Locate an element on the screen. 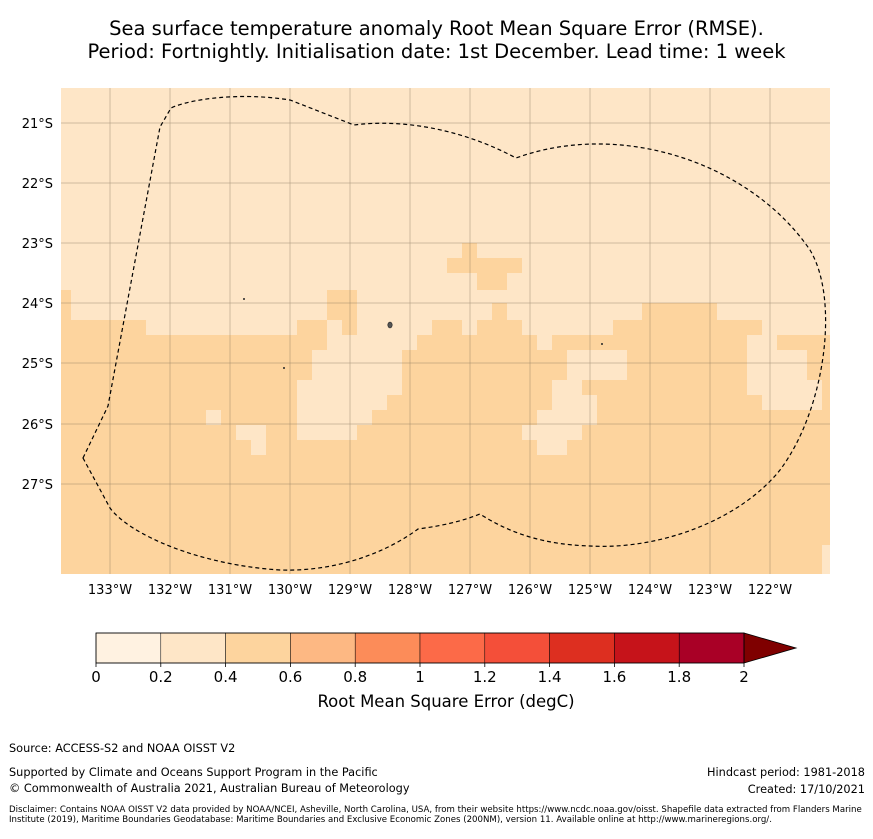 This screenshot has width=873, height=839. lon-label: 122°W is located at coordinates (770, 590).